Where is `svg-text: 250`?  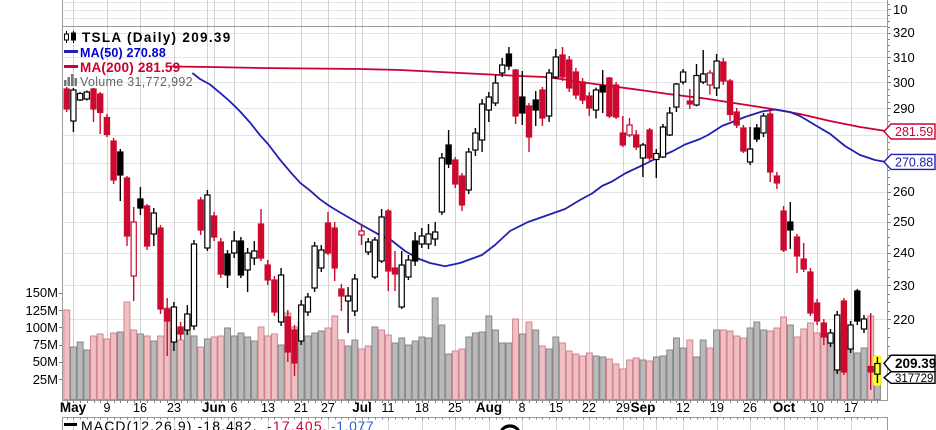 svg-text: 250 is located at coordinates (904, 221).